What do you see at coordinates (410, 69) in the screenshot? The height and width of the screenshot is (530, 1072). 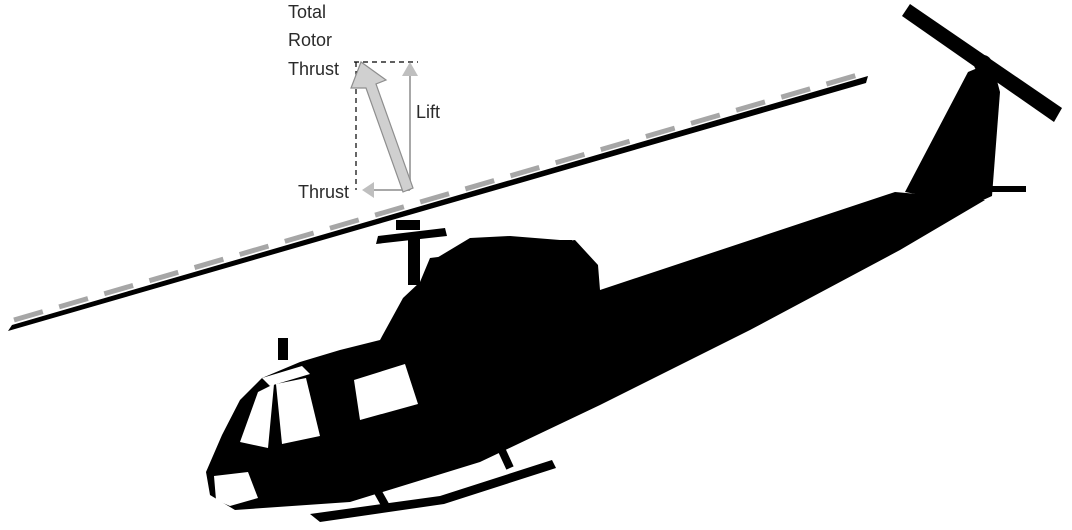 I see `lift-vector-head` at bounding box center [410, 69].